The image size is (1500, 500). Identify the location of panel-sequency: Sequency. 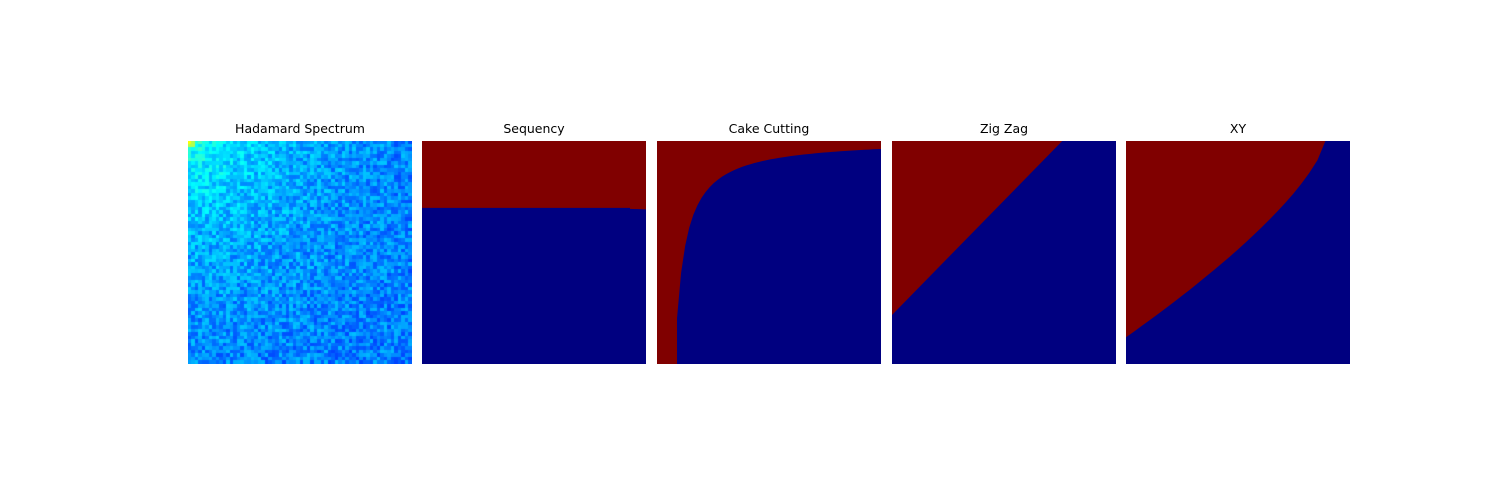
(534, 242).